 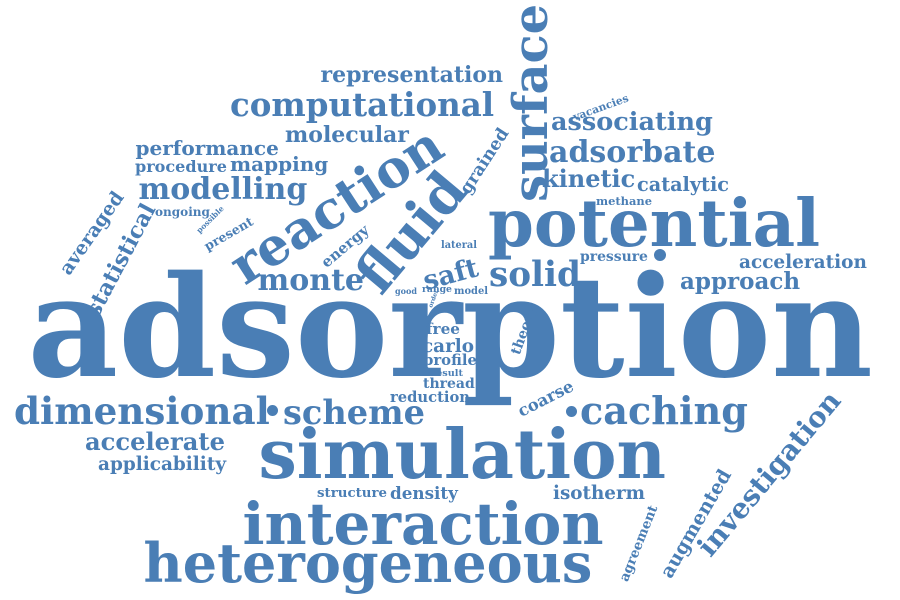 What do you see at coordinates (471, 292) in the screenshot?
I see `word-model: model` at bounding box center [471, 292].